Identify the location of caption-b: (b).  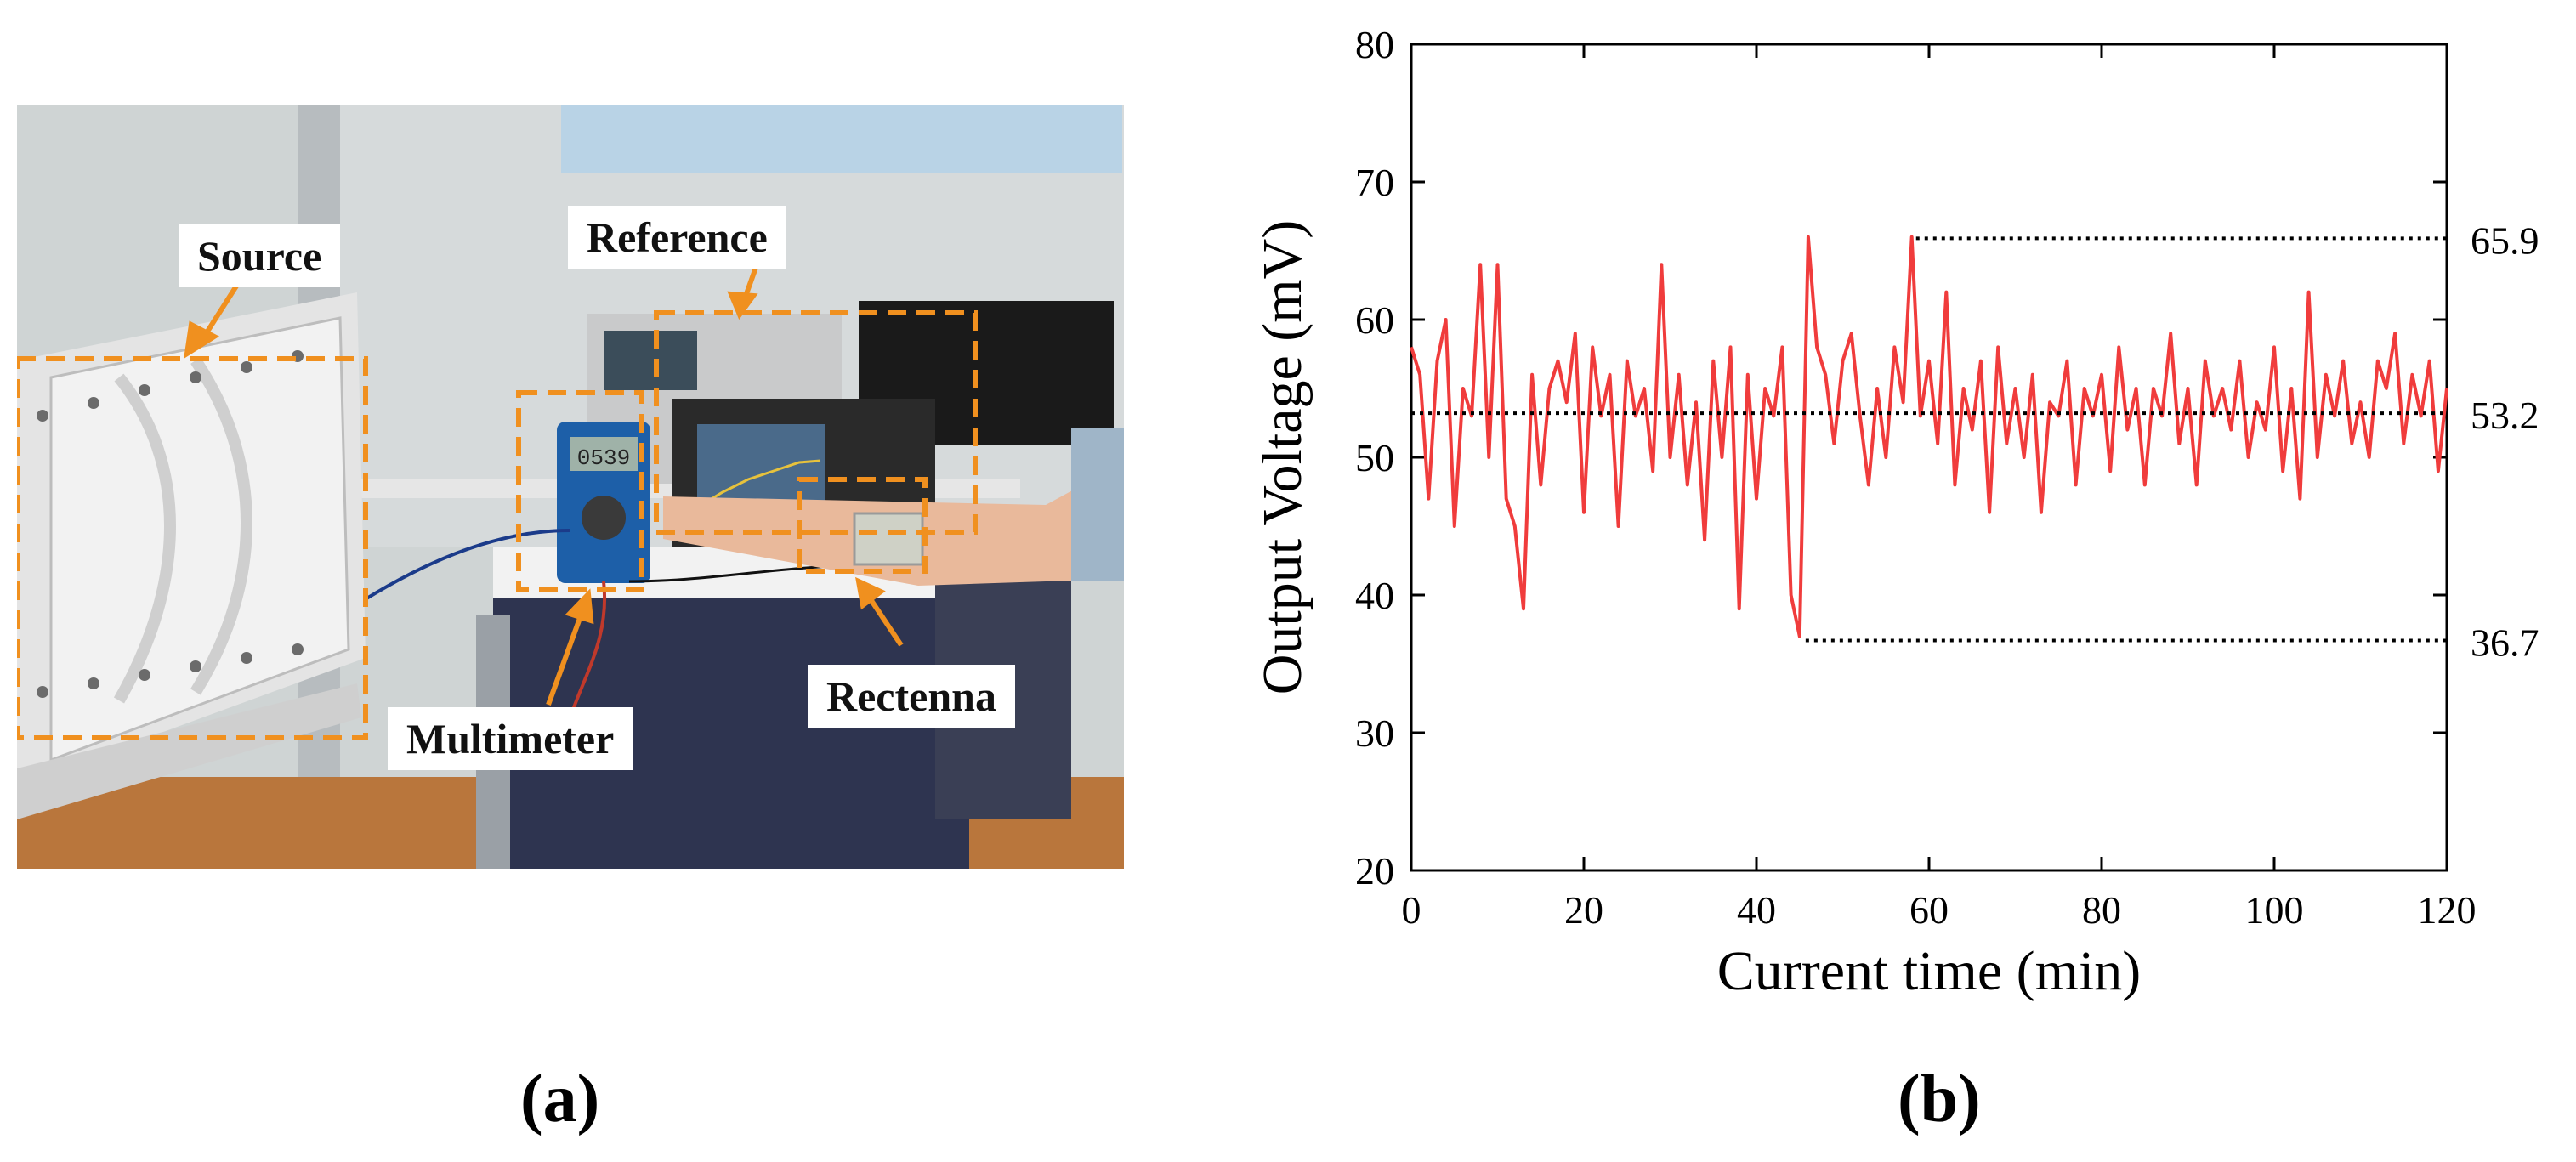
(1940, 1099).